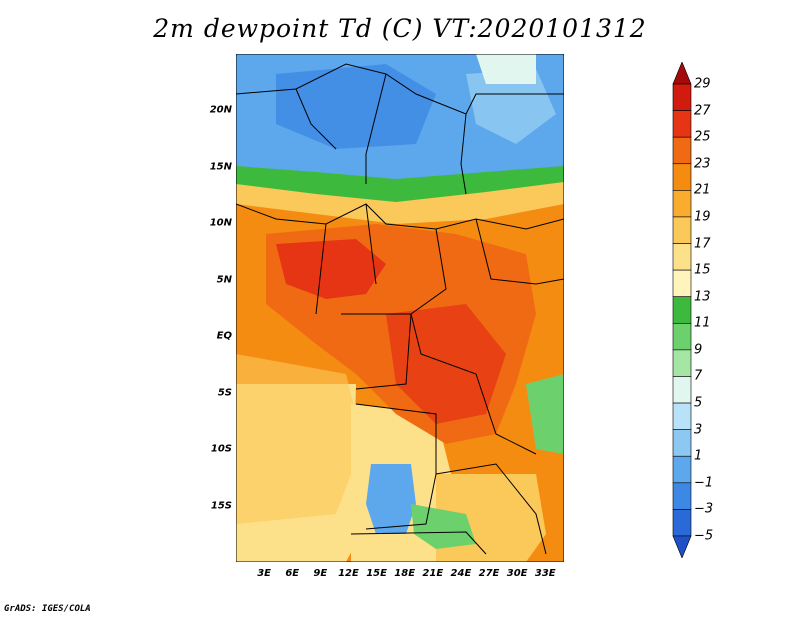  What do you see at coordinates (433, 573) in the screenshot?
I see `lon-label: 21E` at bounding box center [433, 573].